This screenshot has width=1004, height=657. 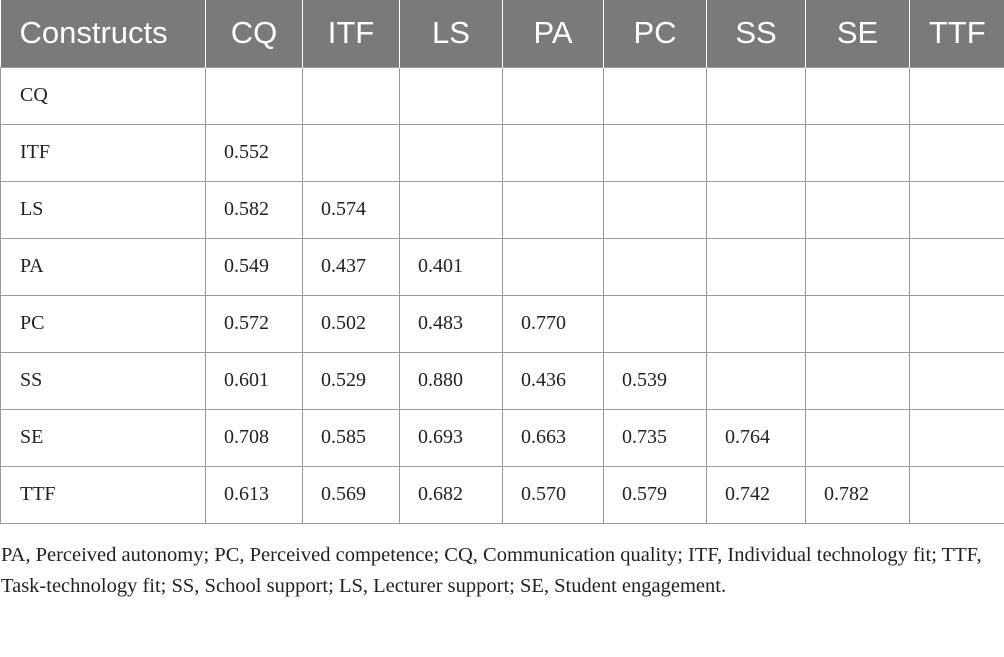 I want to click on value-cell: 0.770, so click(x=553, y=323).